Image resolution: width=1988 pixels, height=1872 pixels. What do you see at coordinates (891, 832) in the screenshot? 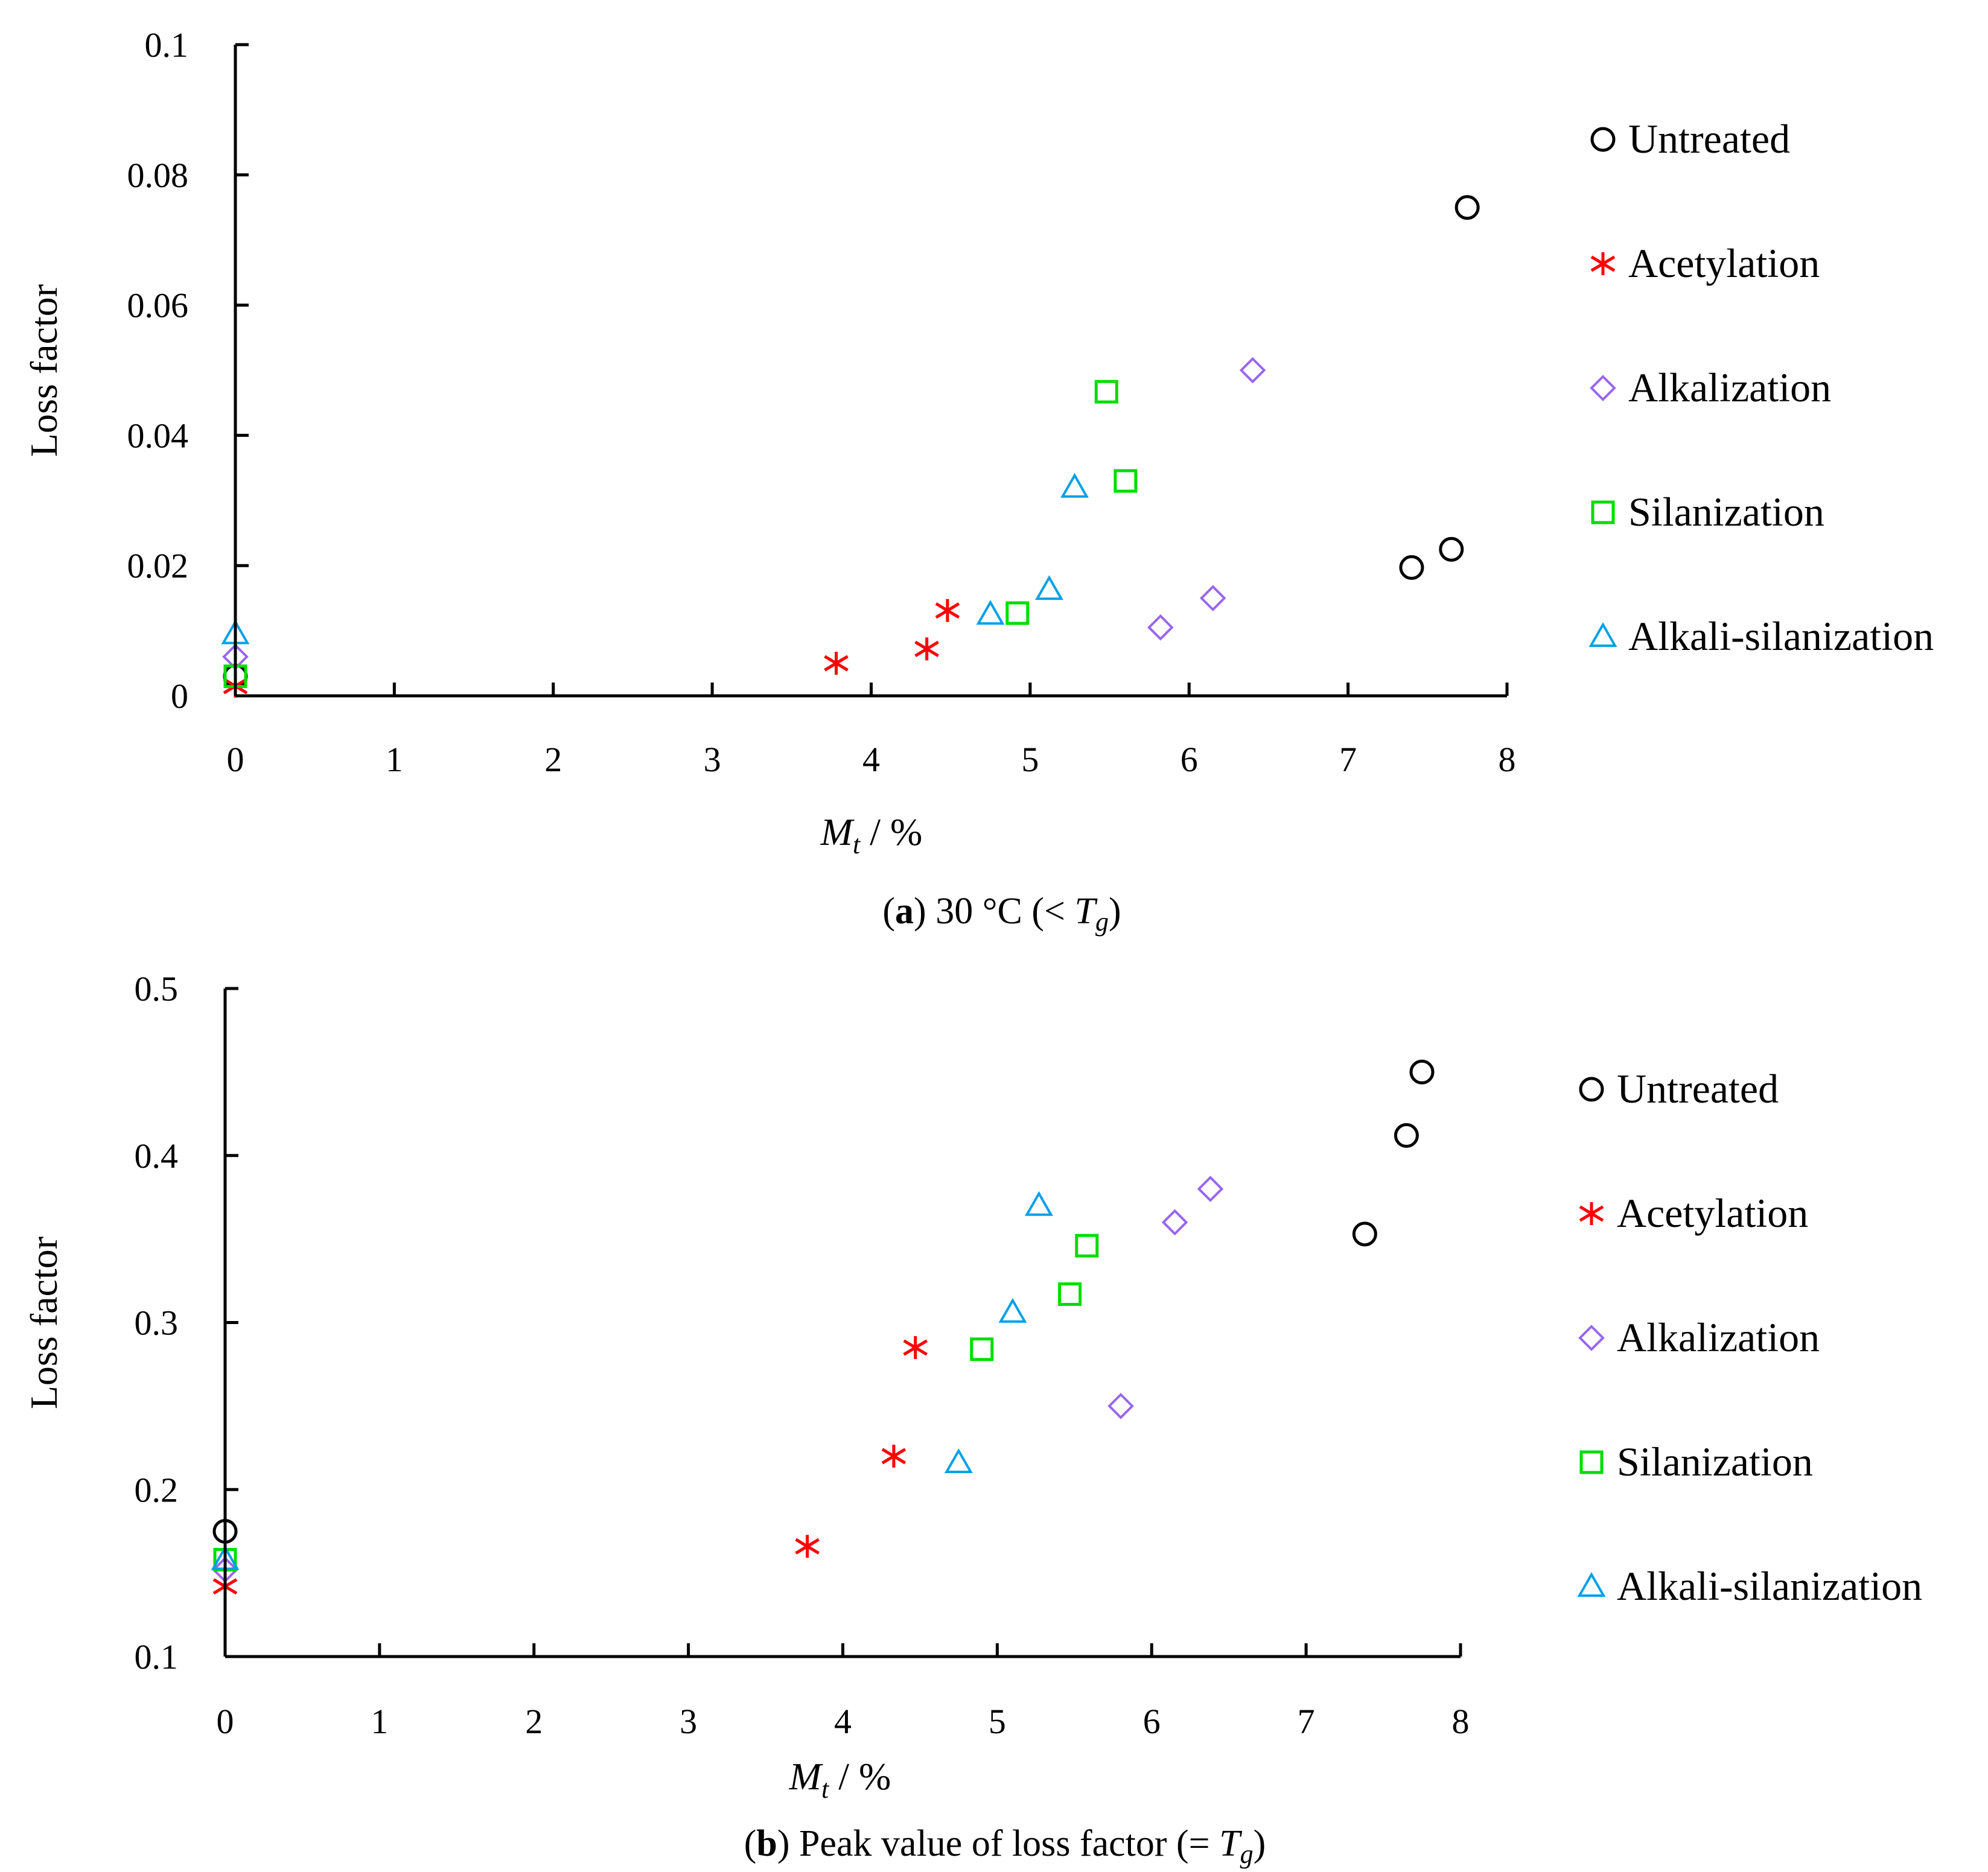
I see `panel-a-x-label-rest: / %` at bounding box center [891, 832].